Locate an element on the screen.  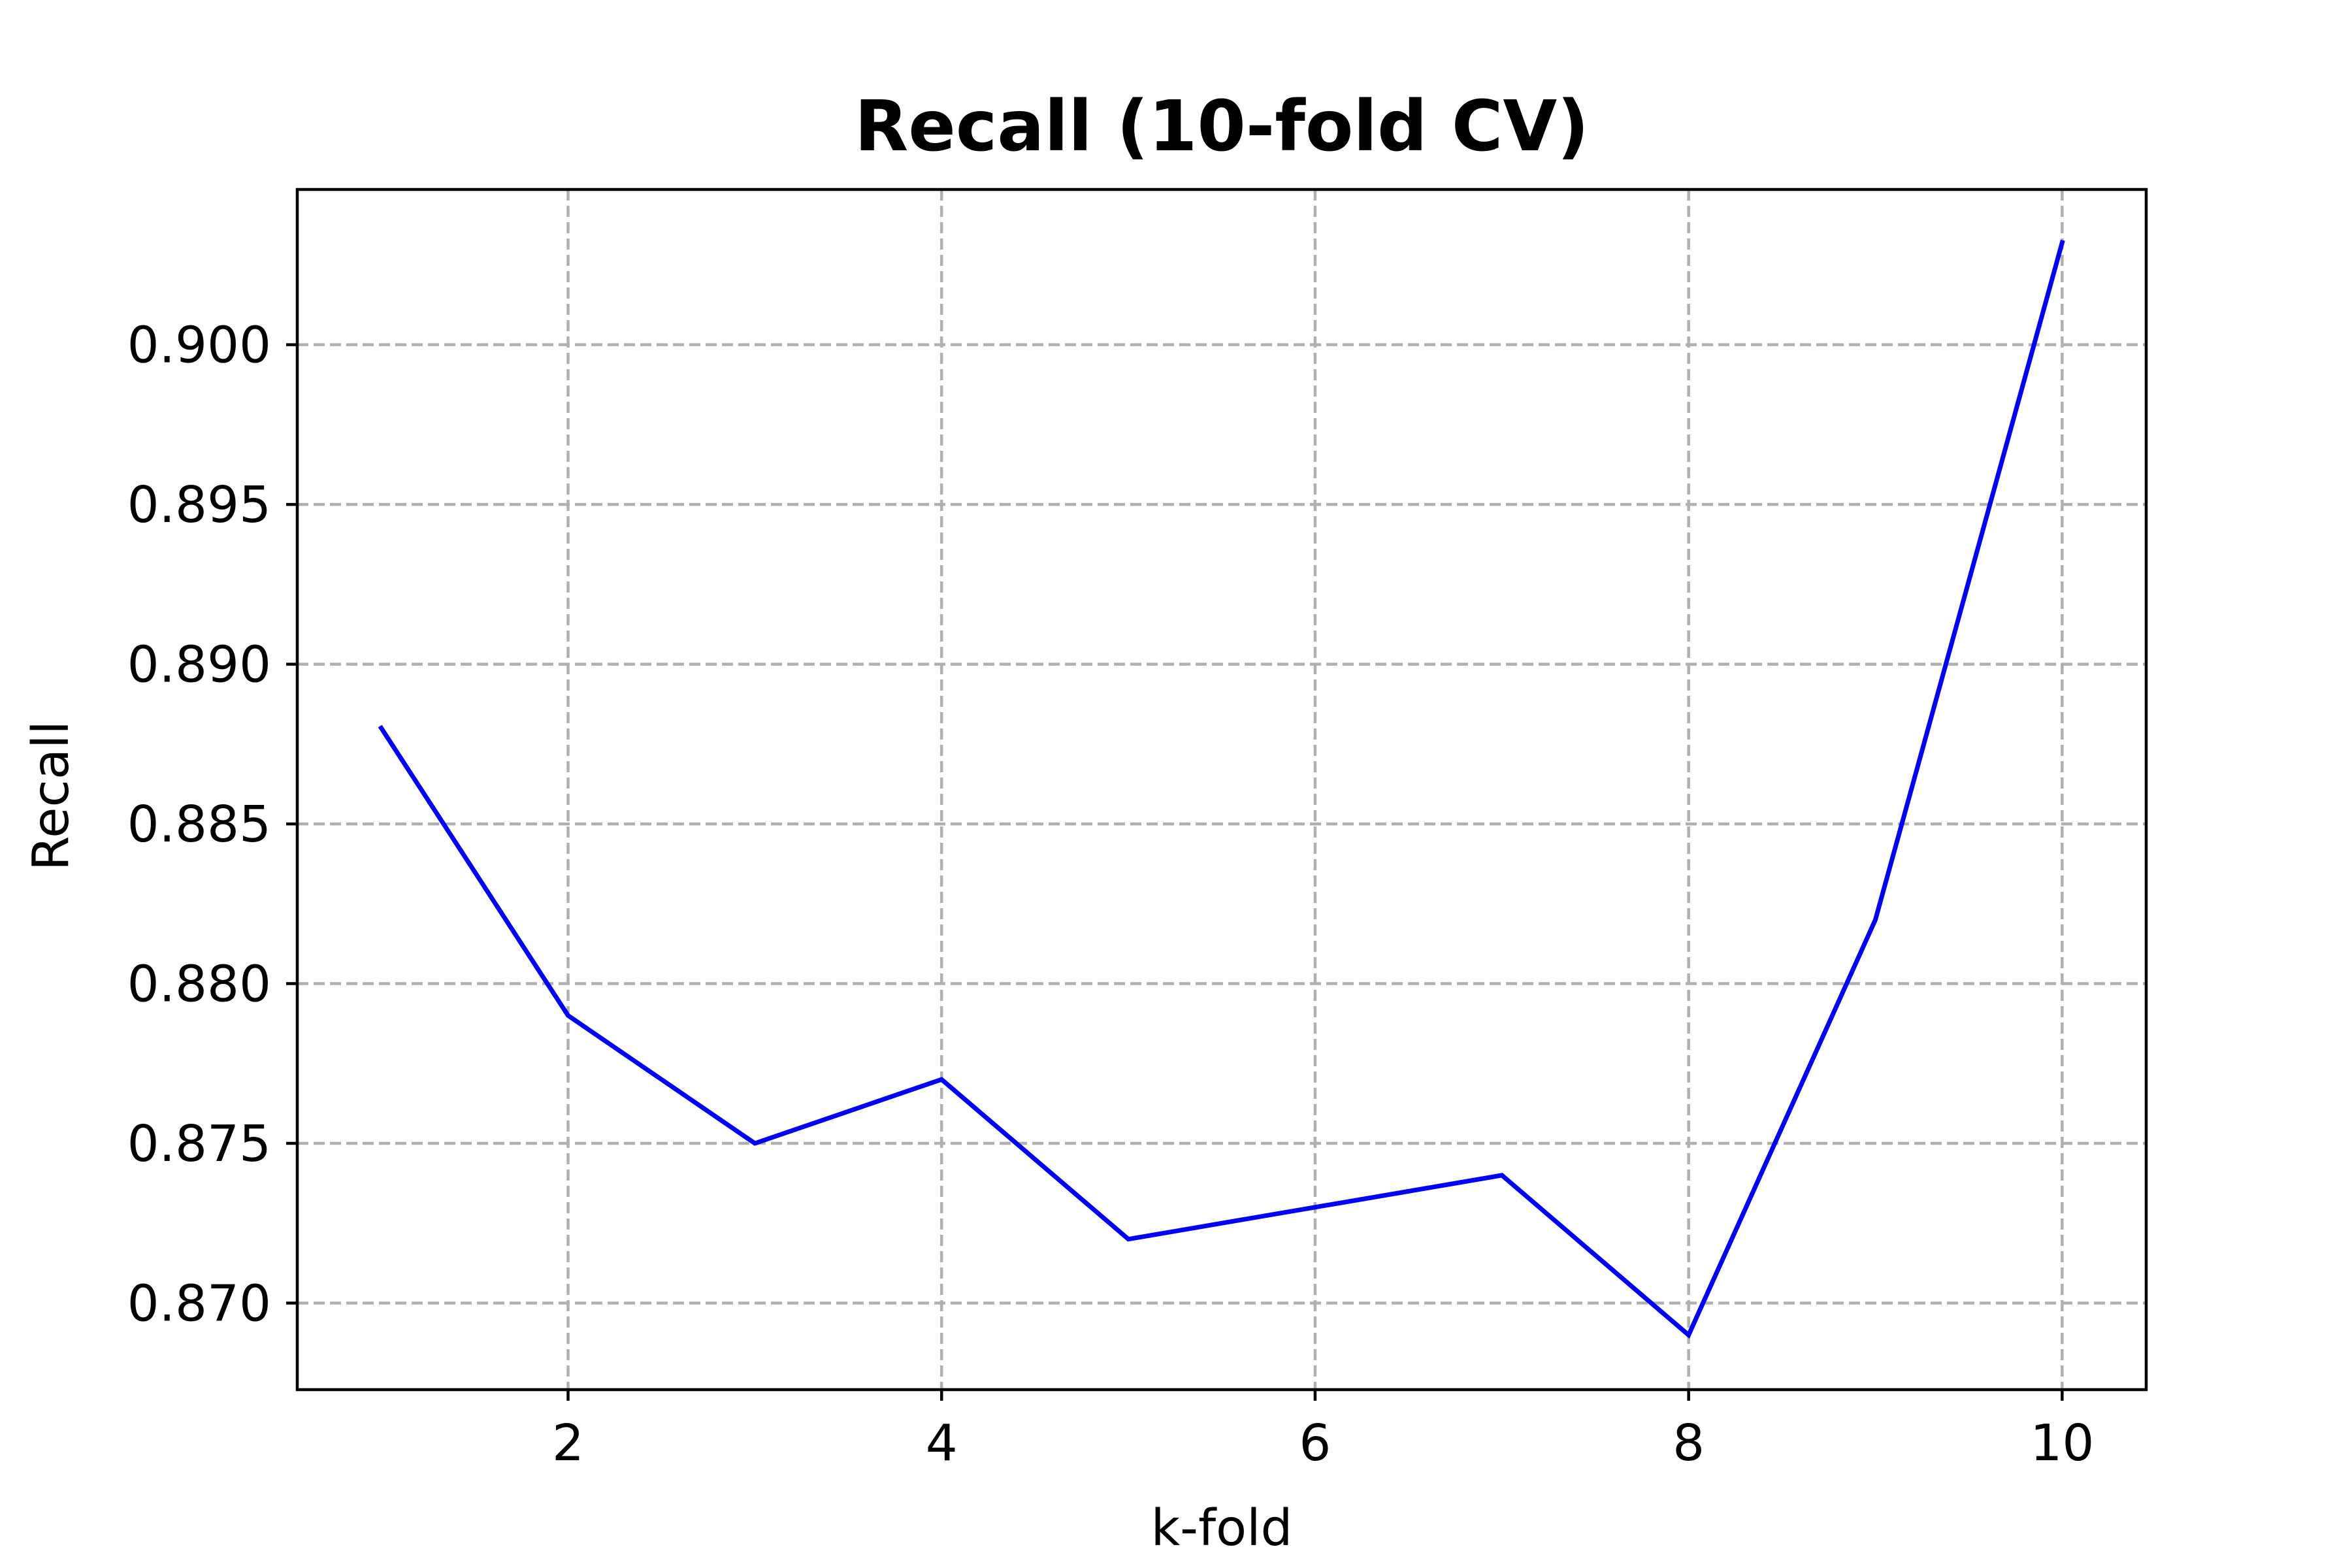
y-tick-label: 0.885 is located at coordinates (199, 825).